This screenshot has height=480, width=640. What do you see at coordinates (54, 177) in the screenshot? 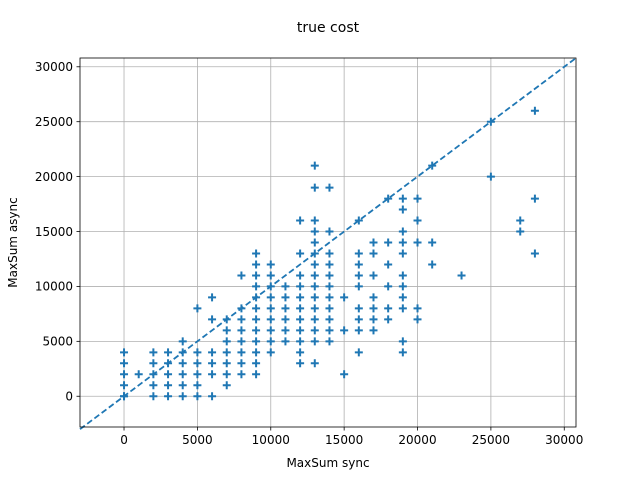
I see `y-tick-label: 20000` at bounding box center [54, 177].